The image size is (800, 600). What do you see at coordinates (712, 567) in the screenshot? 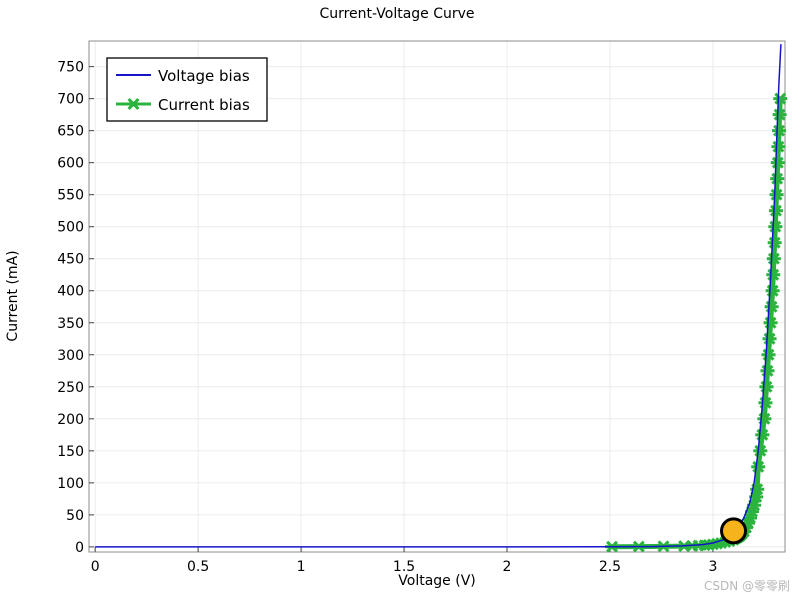
I see `x-tick-label: 3` at bounding box center [712, 567].